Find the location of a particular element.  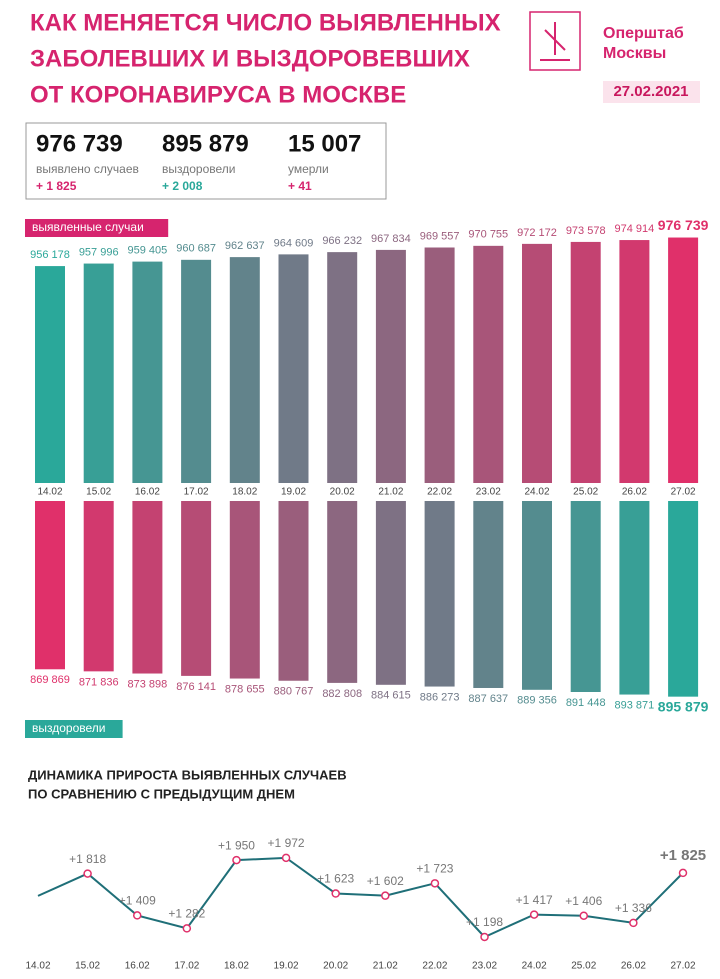

x-tick-label: 22.02 is located at coordinates (434, 966).